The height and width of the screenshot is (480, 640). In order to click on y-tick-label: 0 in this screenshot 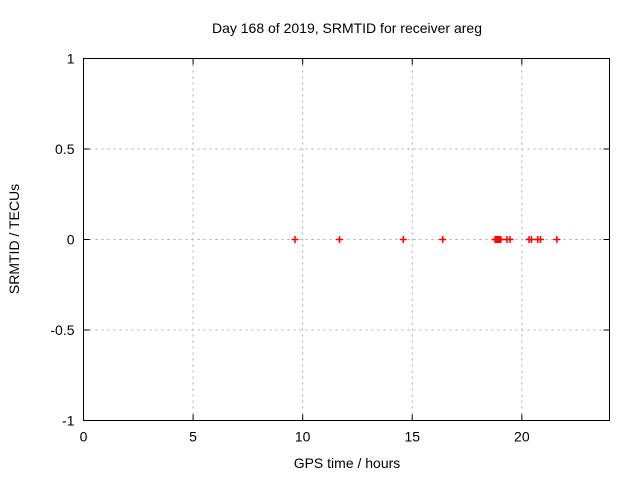, I will do `click(71, 240)`.